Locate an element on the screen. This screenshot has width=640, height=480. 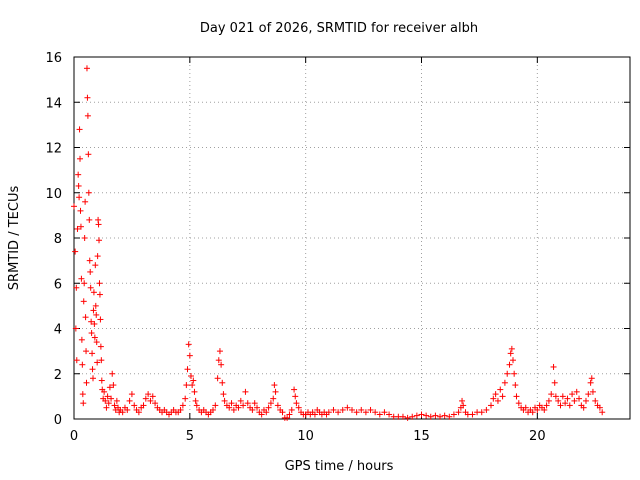
x-tick-label: 0 is located at coordinates (74, 436).